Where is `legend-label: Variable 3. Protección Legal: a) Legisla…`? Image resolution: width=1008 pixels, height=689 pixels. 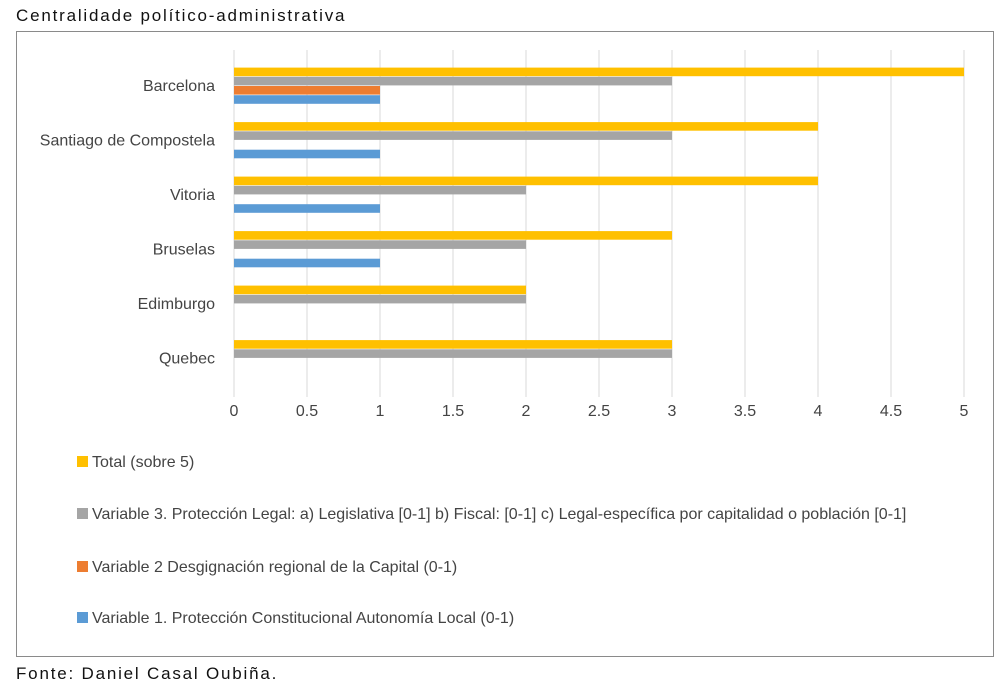 legend-label: Variable 3. Protección Legal: a) Legisla… is located at coordinates (499, 514).